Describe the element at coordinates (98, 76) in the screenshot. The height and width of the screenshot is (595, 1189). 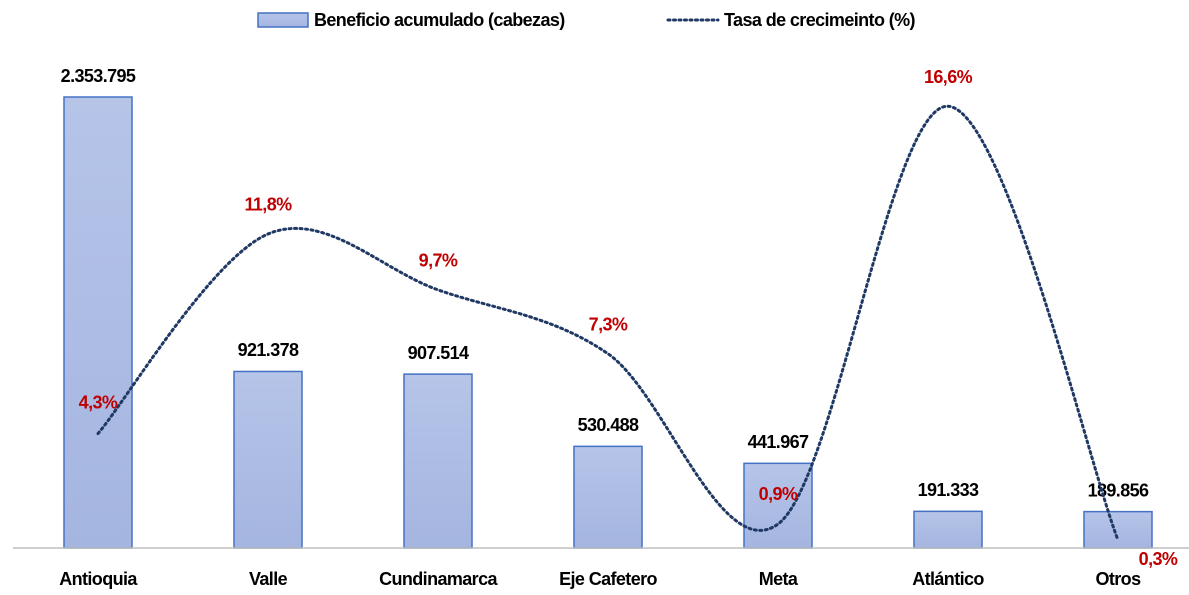
I see `bar-value-label: 2.353.795` at that location.